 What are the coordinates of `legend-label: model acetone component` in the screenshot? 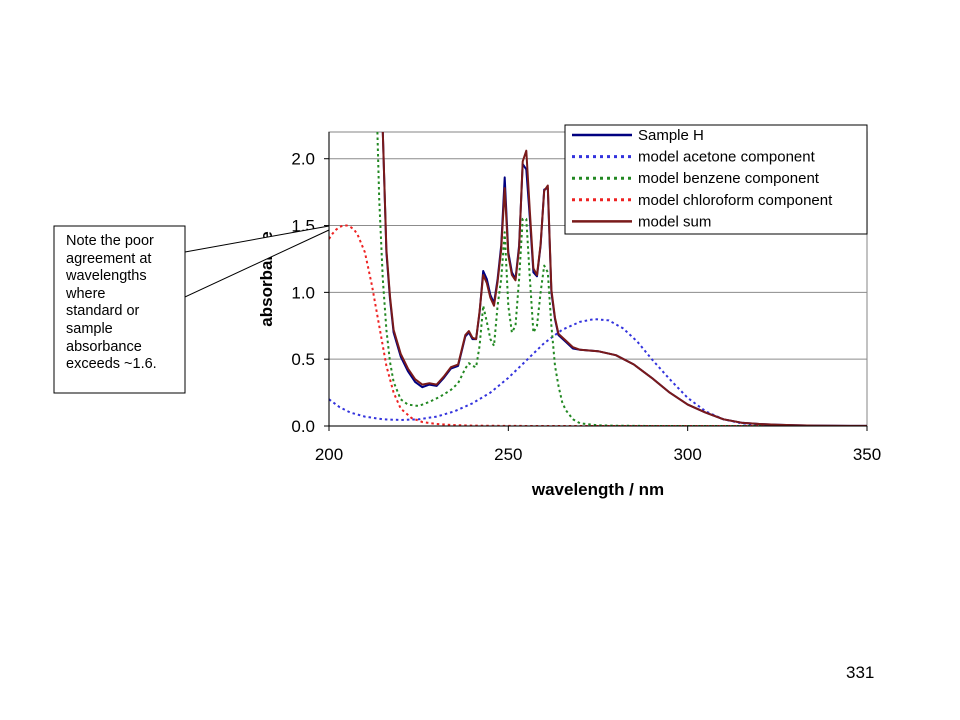 It's located at (727, 157).